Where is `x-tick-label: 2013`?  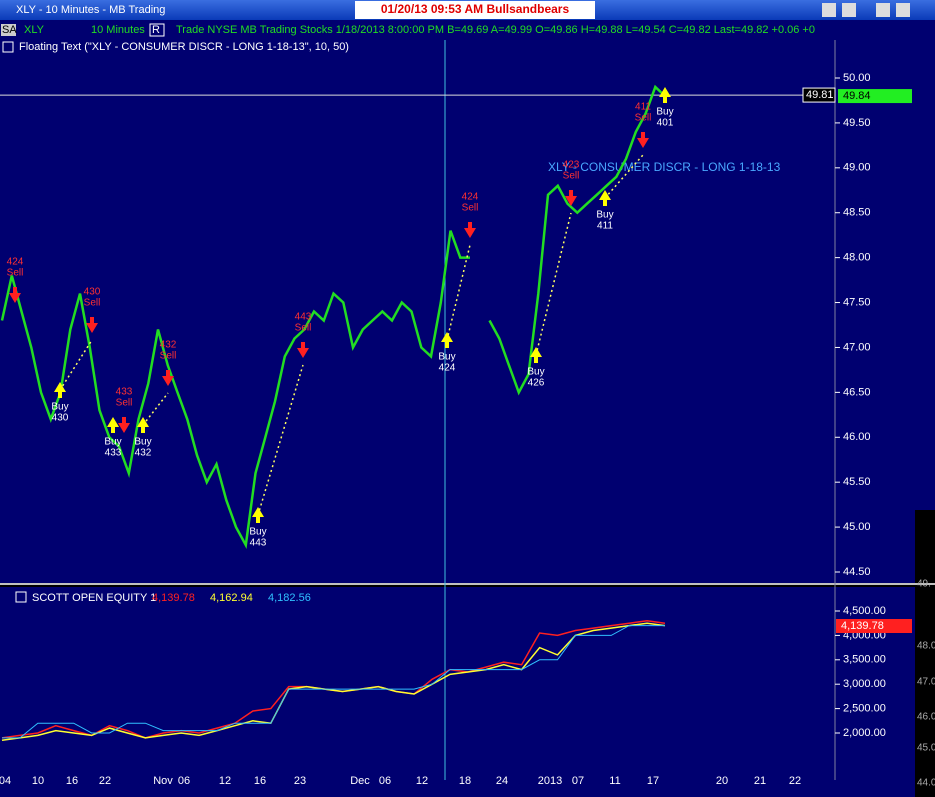 x-tick-label: 2013 is located at coordinates (550, 781).